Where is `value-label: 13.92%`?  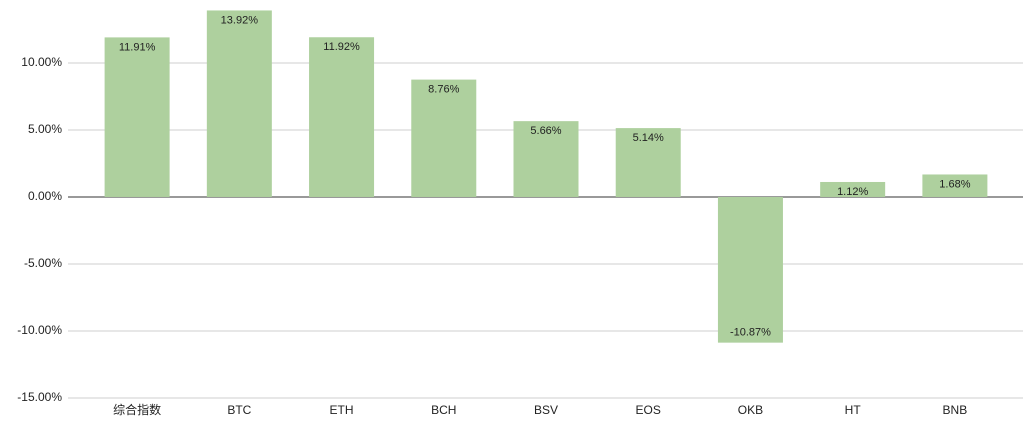
value-label: 13.92% is located at coordinates (240, 20).